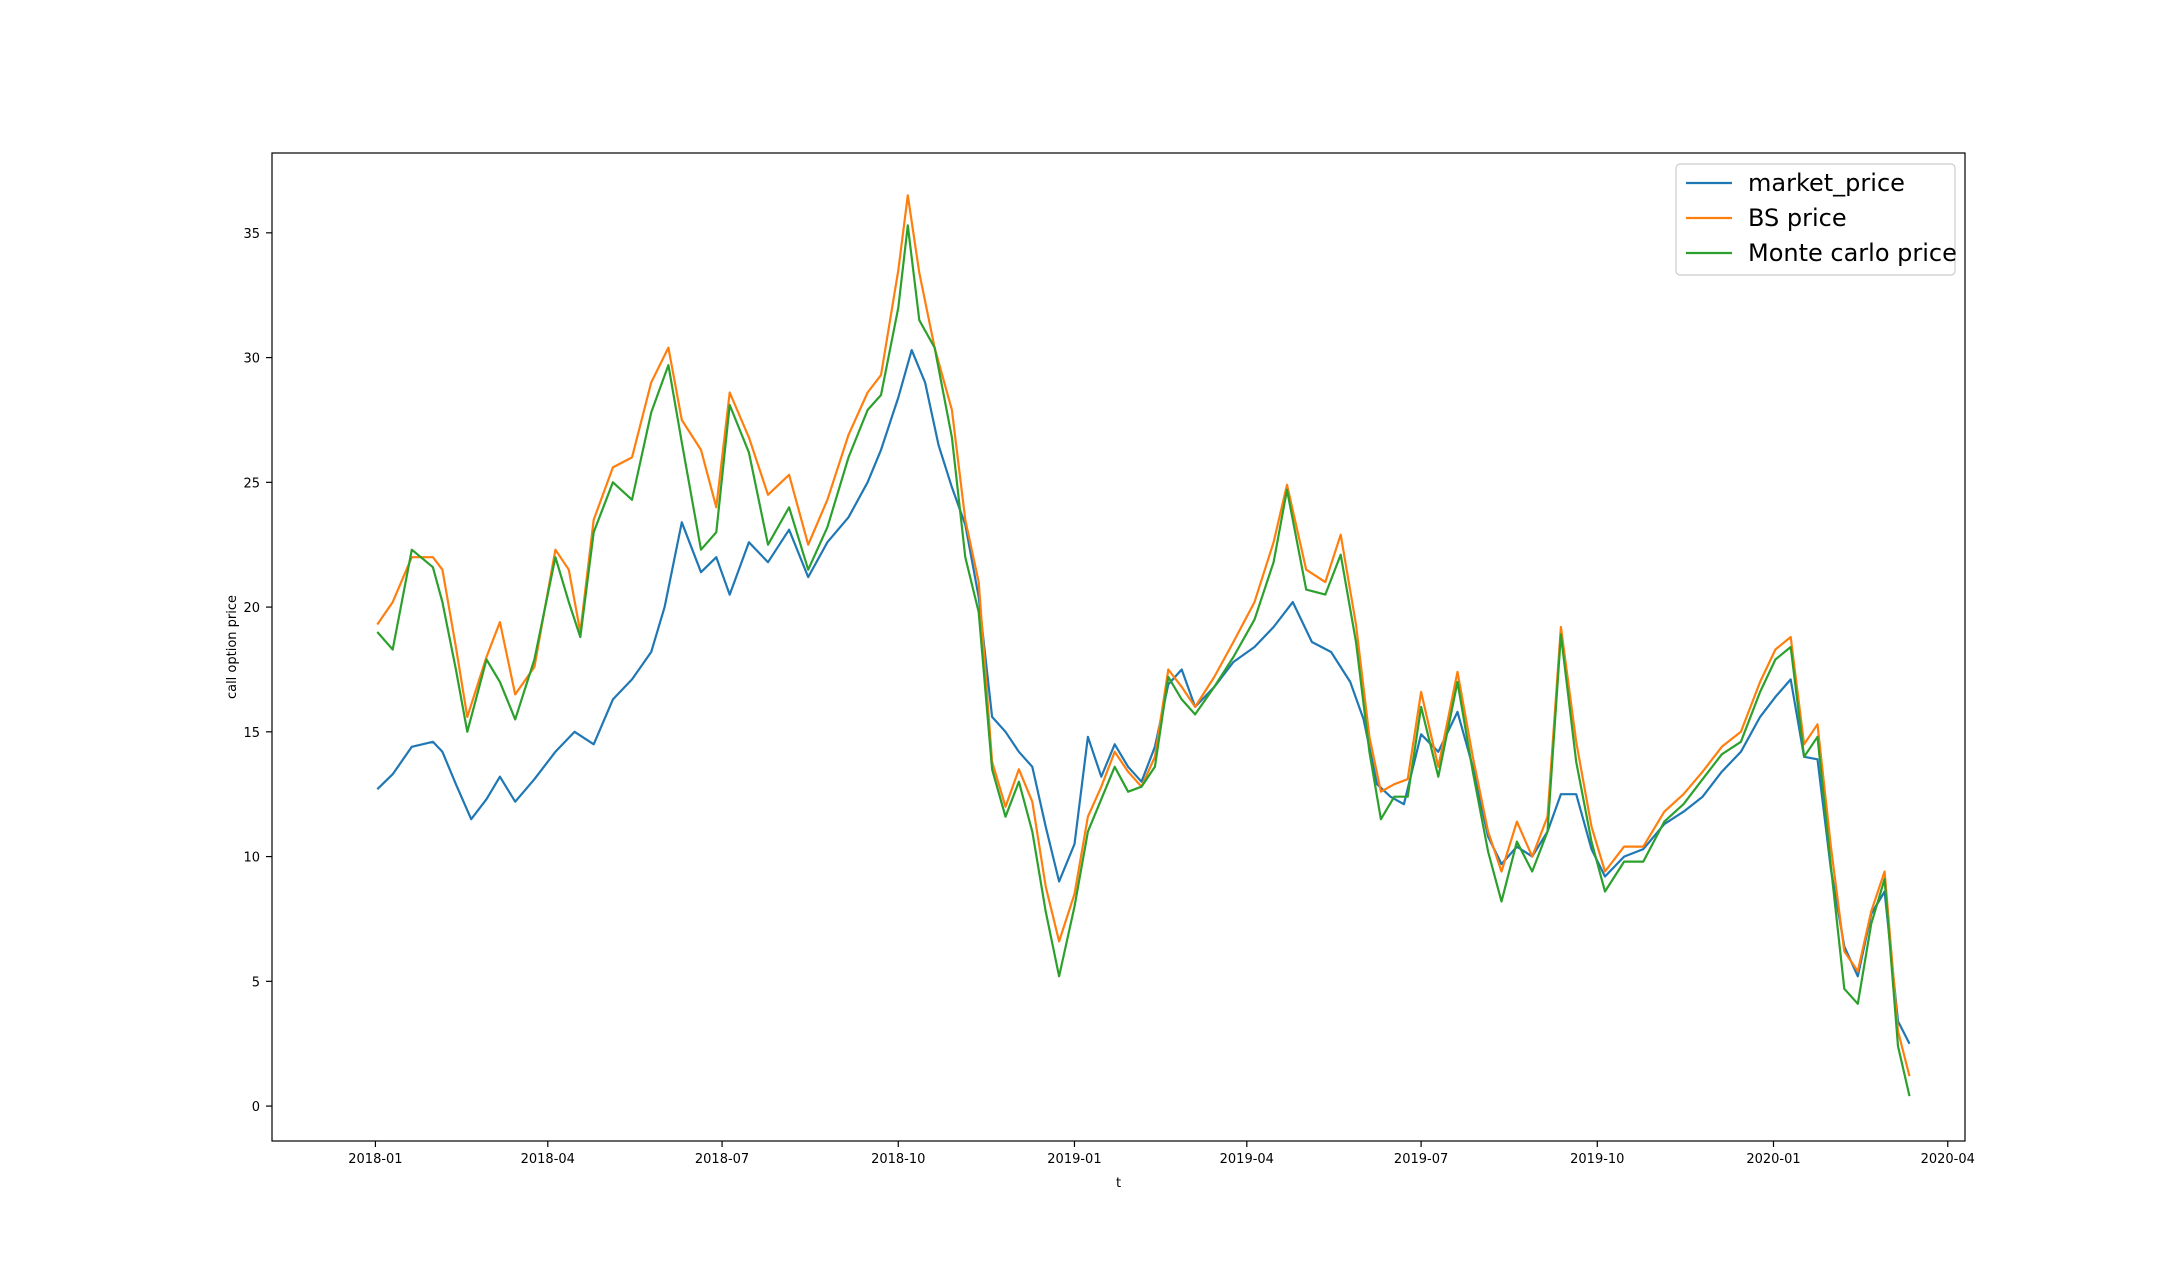  Describe the element at coordinates (256, 982) in the screenshot. I see `y-tick-label: 5` at that location.